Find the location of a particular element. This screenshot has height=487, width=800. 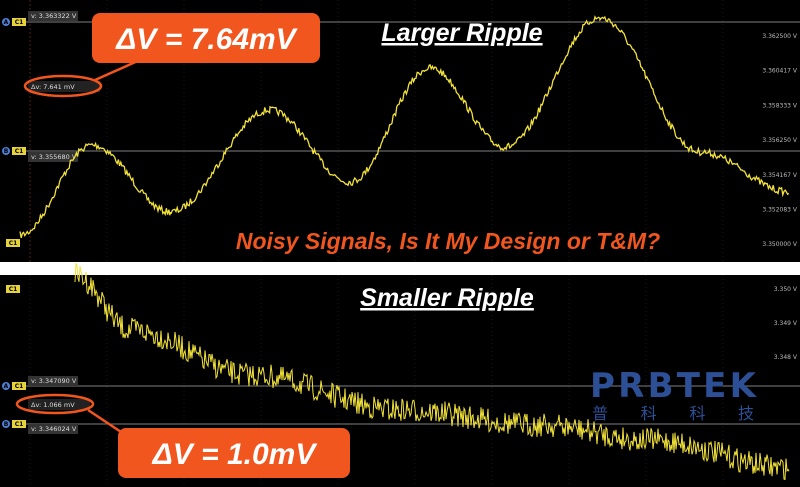

callout-text: ΔV = 7.64mV is located at coordinates (206, 39).